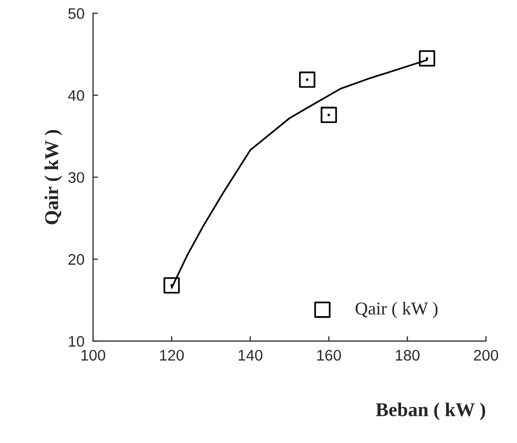 This screenshot has width=517, height=443. I want to click on y-tick-label: 50, so click(76, 13).